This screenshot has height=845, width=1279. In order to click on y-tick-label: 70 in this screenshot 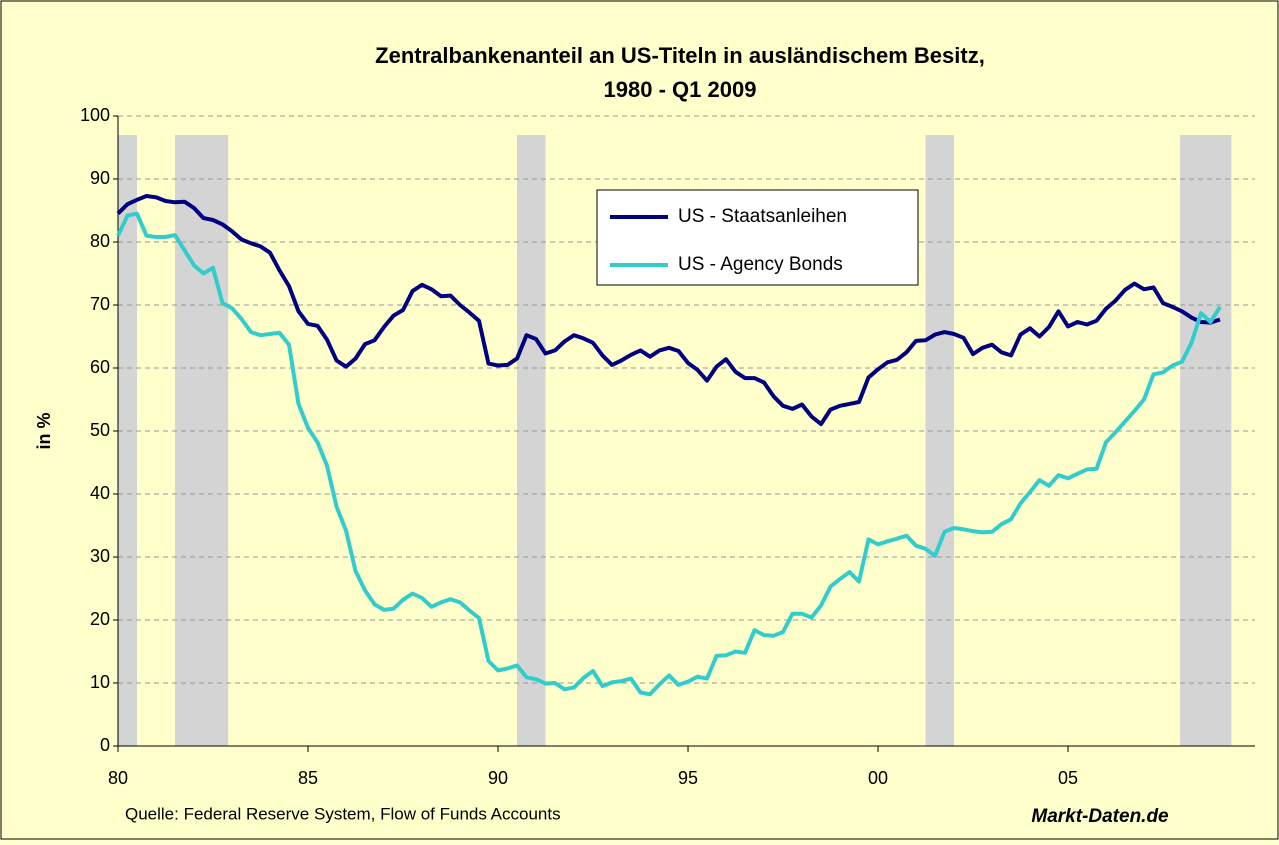, I will do `click(100, 304)`.